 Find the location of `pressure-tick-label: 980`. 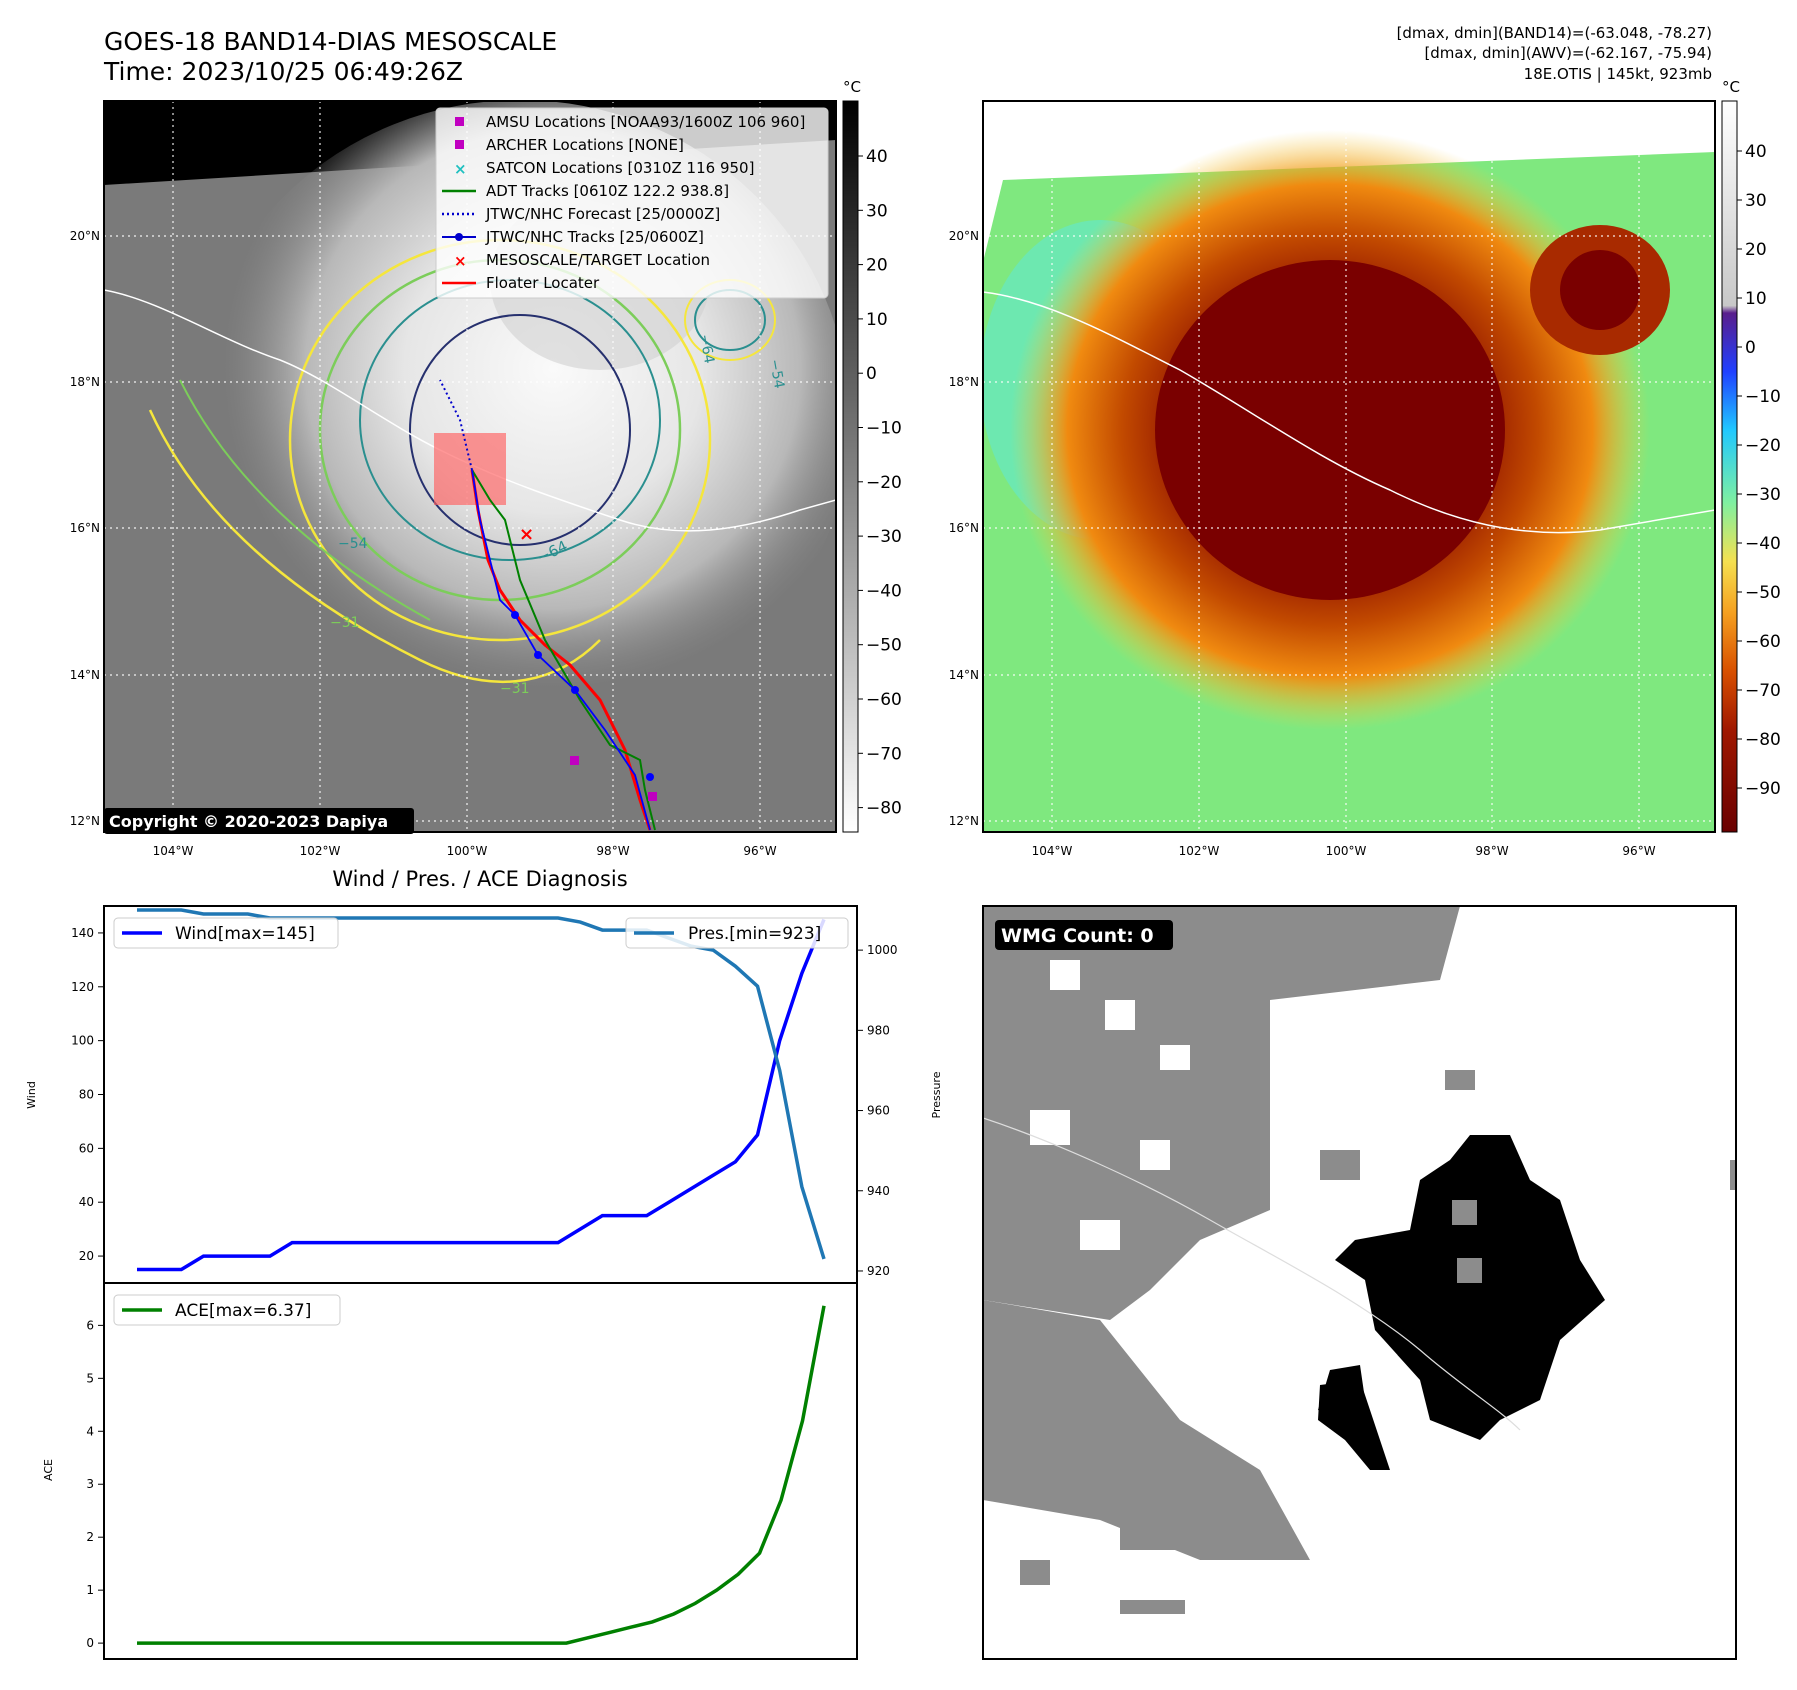

pressure-tick-label: 980 is located at coordinates (878, 1030).